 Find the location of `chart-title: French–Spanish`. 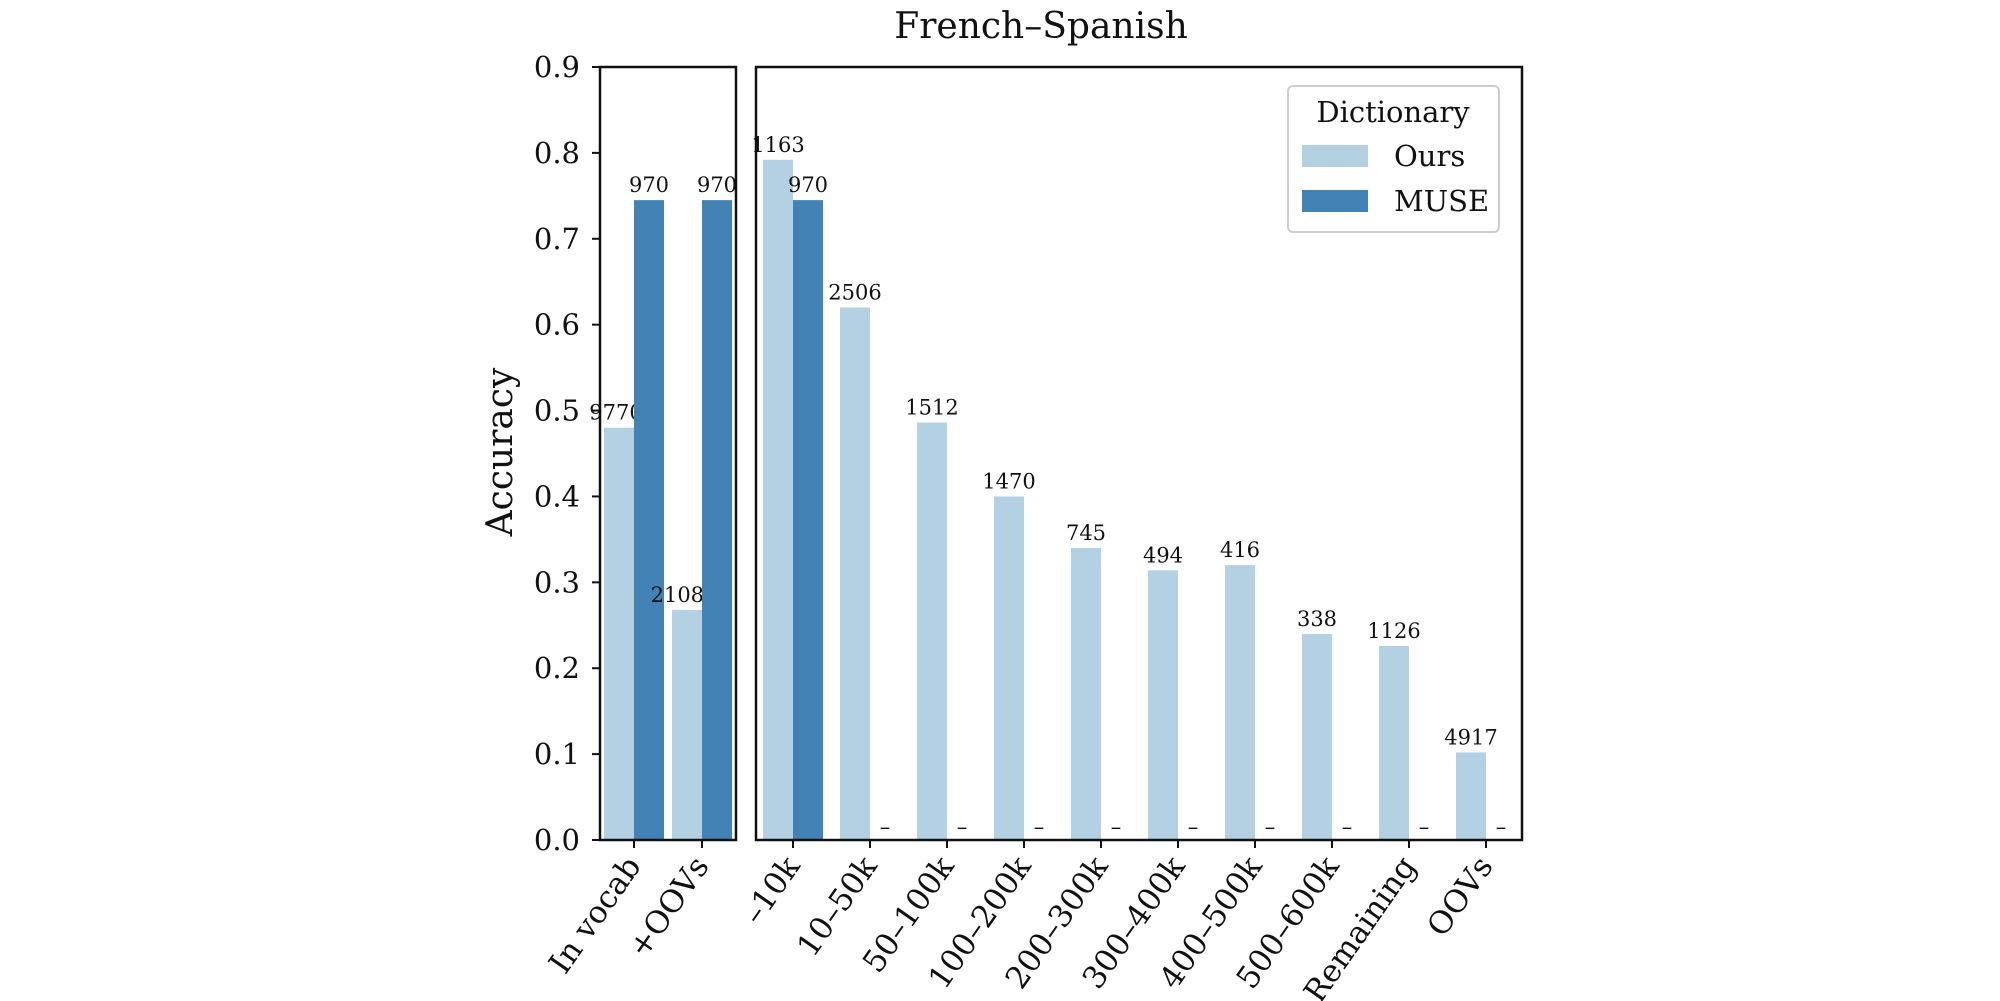

chart-title: French–Spanish is located at coordinates (1041, 26).